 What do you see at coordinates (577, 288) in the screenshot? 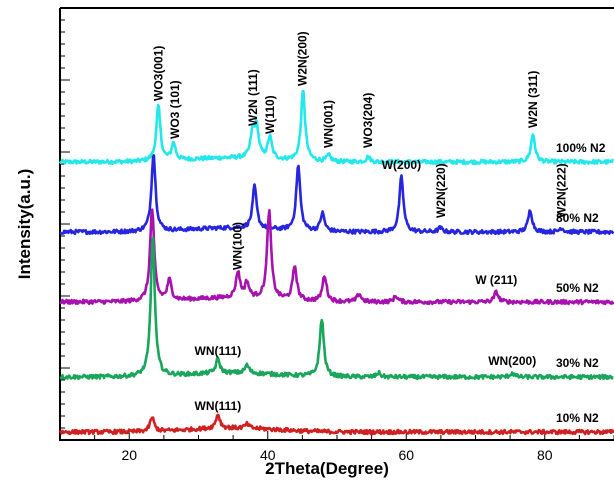
I see `series-label: 50% N2` at bounding box center [577, 288].